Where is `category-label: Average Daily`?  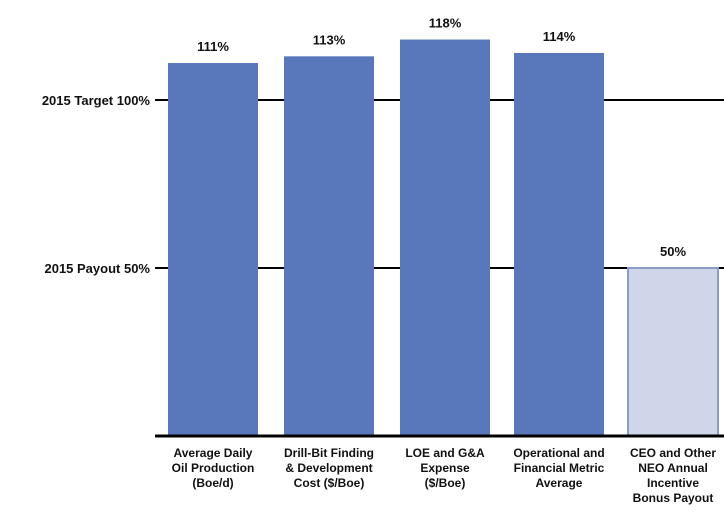 category-label: Average Daily is located at coordinates (213, 453).